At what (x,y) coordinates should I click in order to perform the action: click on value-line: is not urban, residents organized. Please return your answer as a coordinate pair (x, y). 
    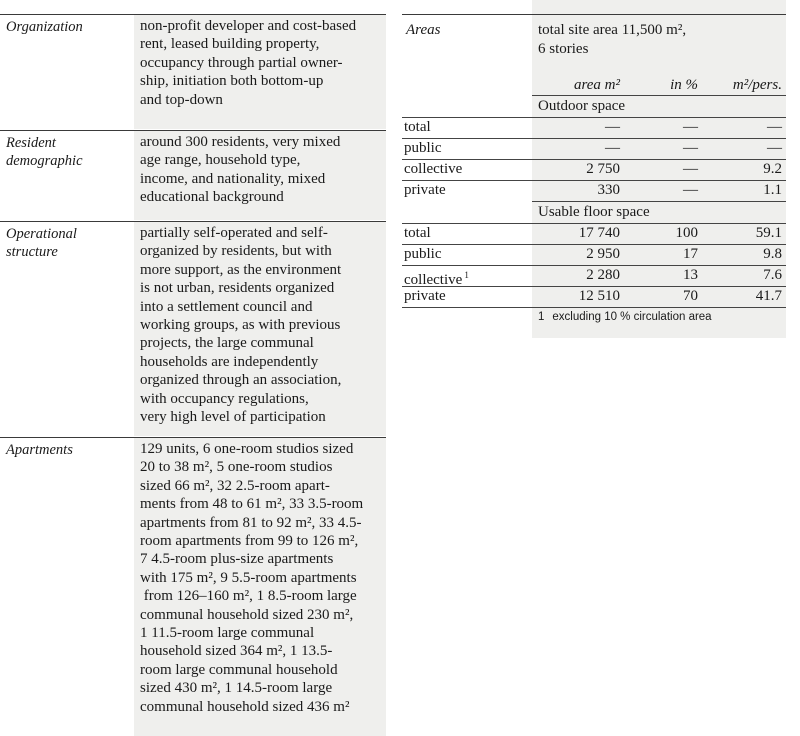
    Looking at the image, I should click on (237, 288).